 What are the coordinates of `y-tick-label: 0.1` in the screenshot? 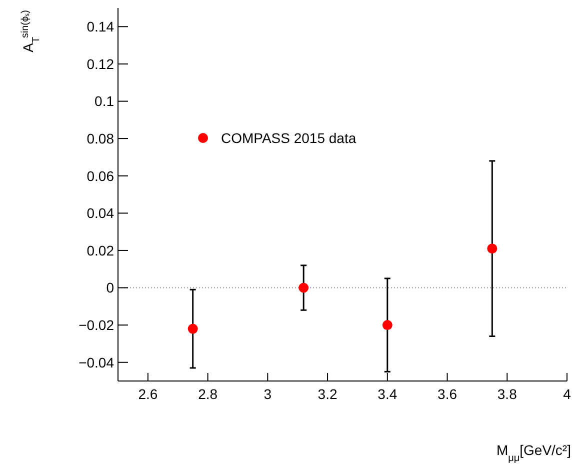 It's located at (104, 101).